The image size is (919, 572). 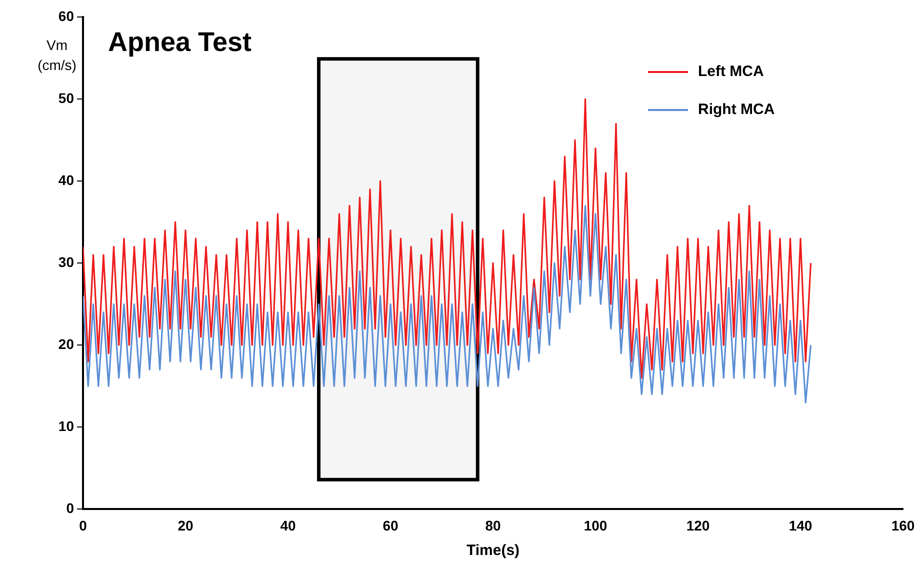 What do you see at coordinates (70, 508) in the screenshot?
I see `y-tick-label: 0` at bounding box center [70, 508].